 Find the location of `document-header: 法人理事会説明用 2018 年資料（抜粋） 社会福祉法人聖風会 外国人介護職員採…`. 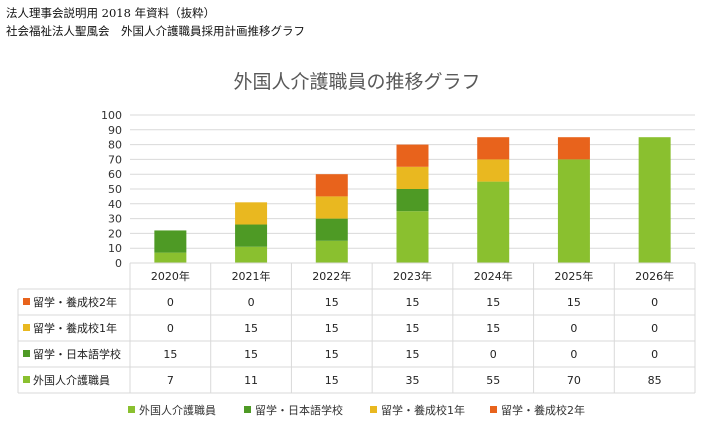

document-header: 法人理事会説明用 2018 年資料（抜粋） 社会福祉法人聖風会 外国人介護職員採… is located at coordinates (155, 22).